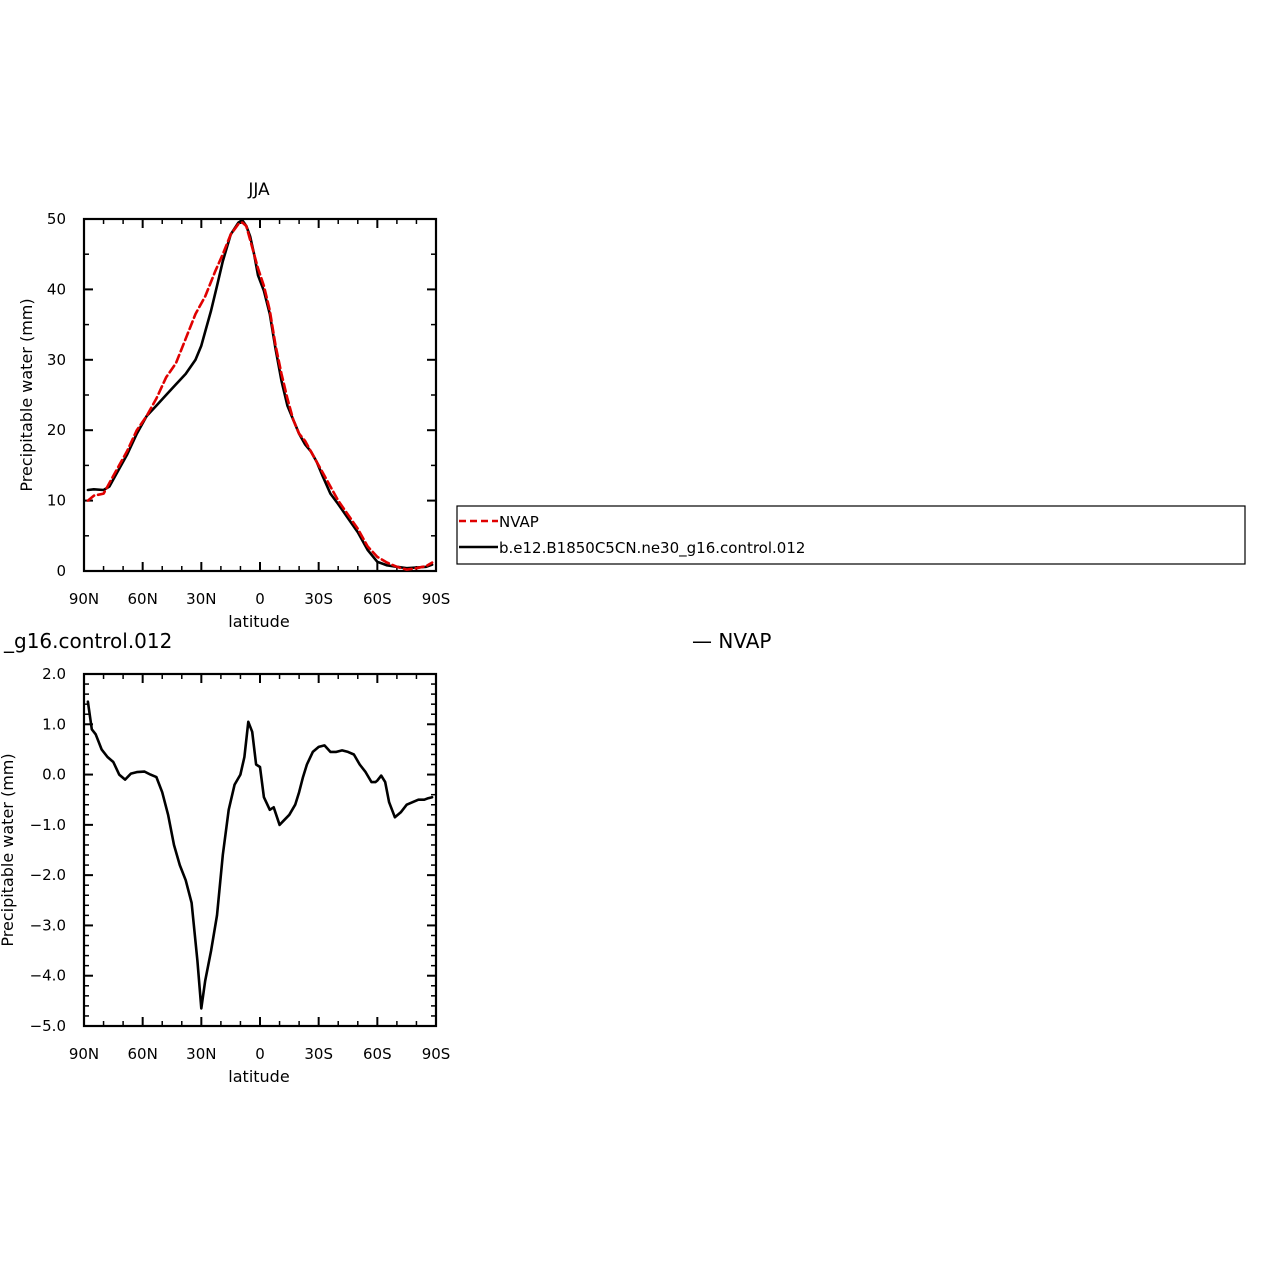 This screenshot has width=1264, height=1263. Describe the element at coordinates (652, 548) in the screenshot. I see `legend-label-model: b.e12.B1850C5CN.ne30_g16.control.012` at that location.